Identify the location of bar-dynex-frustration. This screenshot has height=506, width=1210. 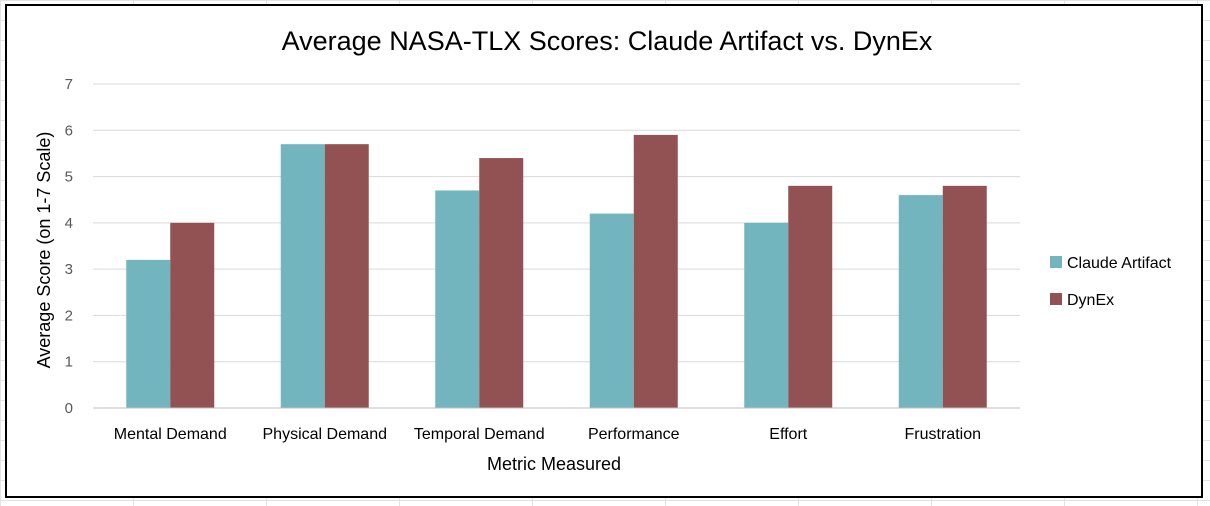
(964, 296).